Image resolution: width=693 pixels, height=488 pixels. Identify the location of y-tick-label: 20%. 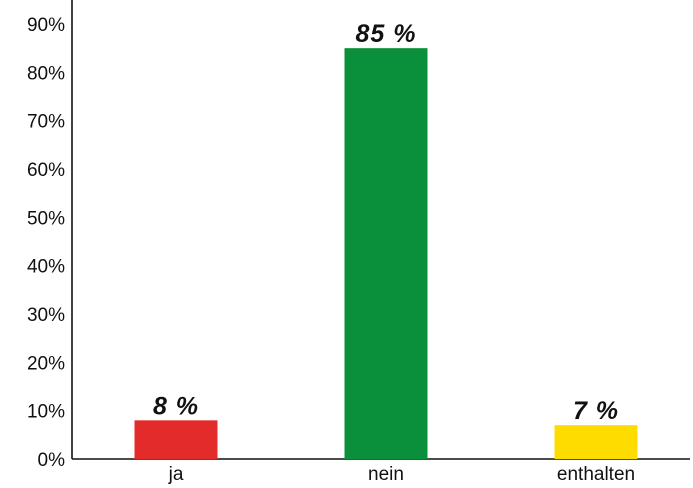
(46, 363).